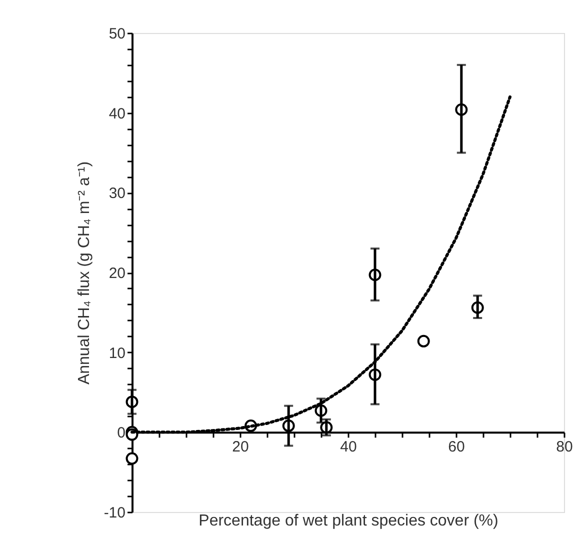  Describe the element at coordinates (121, 433) in the screenshot. I see `y-tick-label: 0` at that location.